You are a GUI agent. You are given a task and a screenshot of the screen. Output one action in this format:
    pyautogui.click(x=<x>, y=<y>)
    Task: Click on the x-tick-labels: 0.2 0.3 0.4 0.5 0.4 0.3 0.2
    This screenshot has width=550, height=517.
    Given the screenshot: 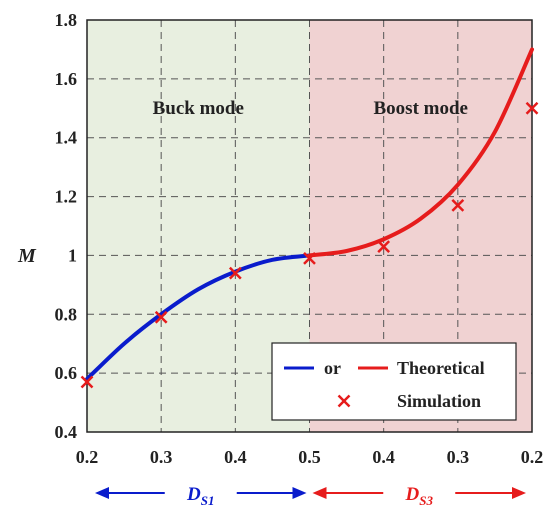 What is the action you would take?
    pyautogui.click(x=310, y=457)
    